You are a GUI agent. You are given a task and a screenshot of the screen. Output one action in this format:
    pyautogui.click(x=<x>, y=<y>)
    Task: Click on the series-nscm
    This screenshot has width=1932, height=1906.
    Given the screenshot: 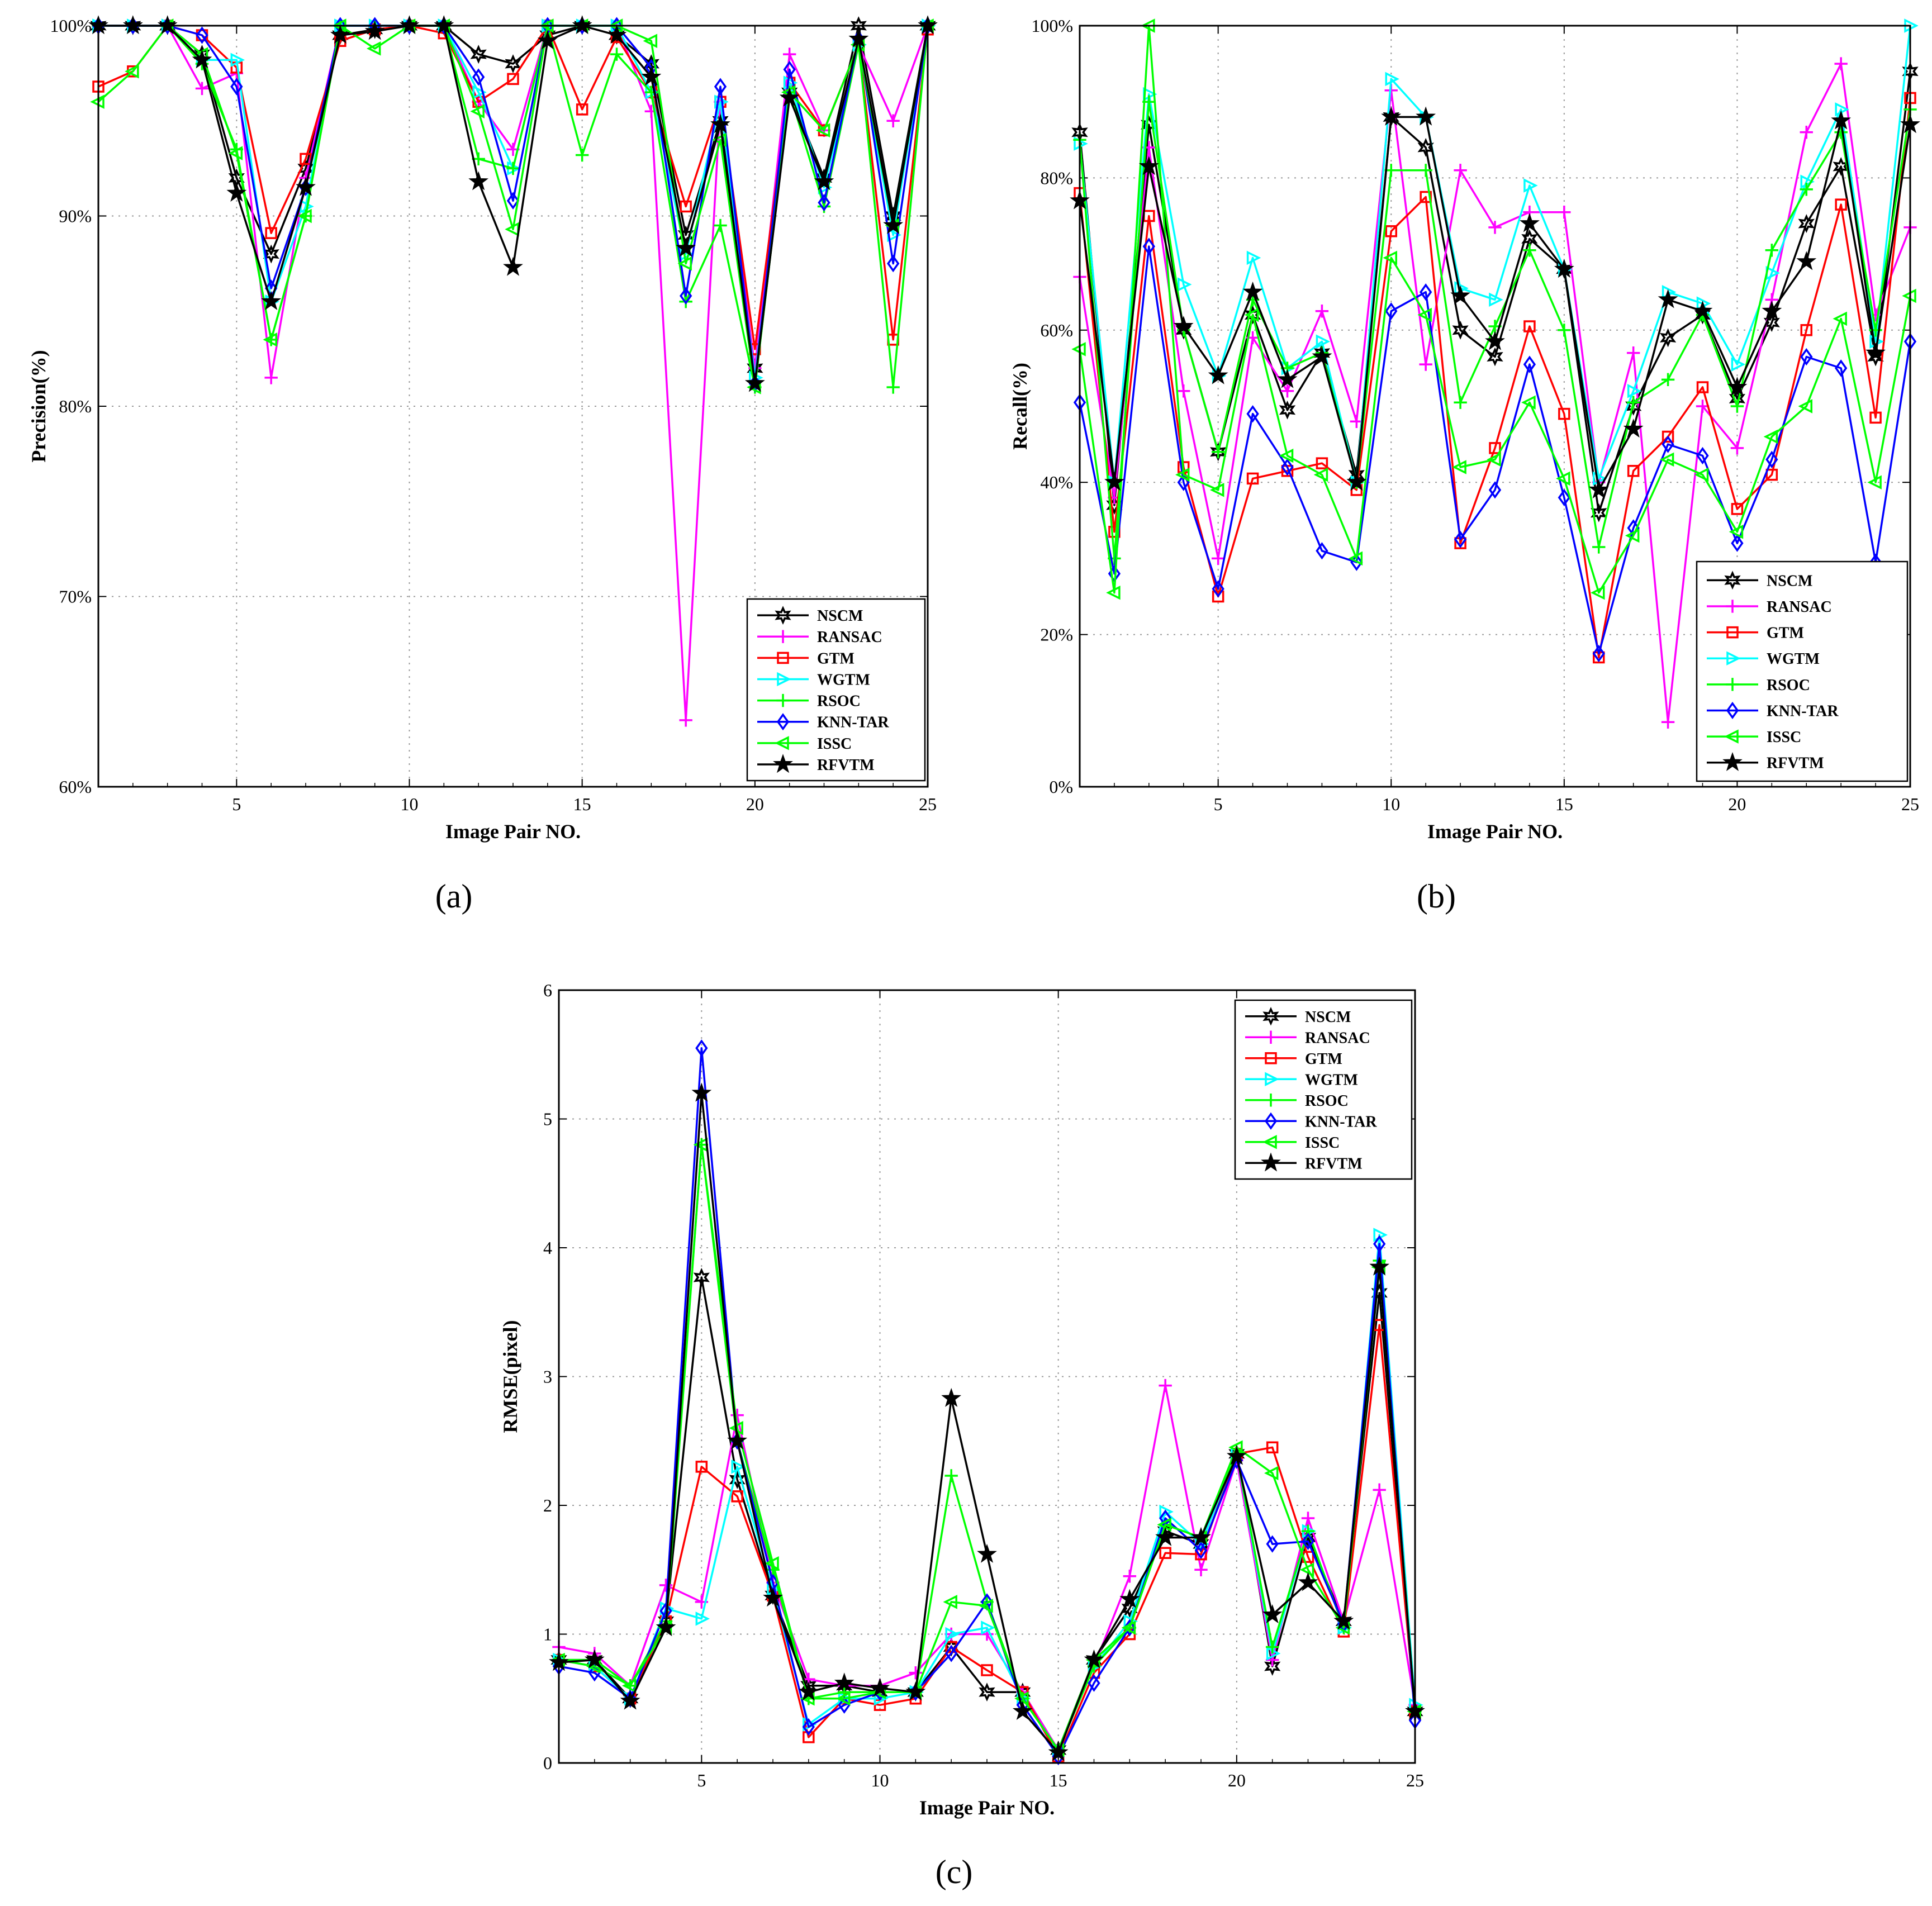 What is the action you would take?
    pyautogui.click(x=1495, y=291)
    